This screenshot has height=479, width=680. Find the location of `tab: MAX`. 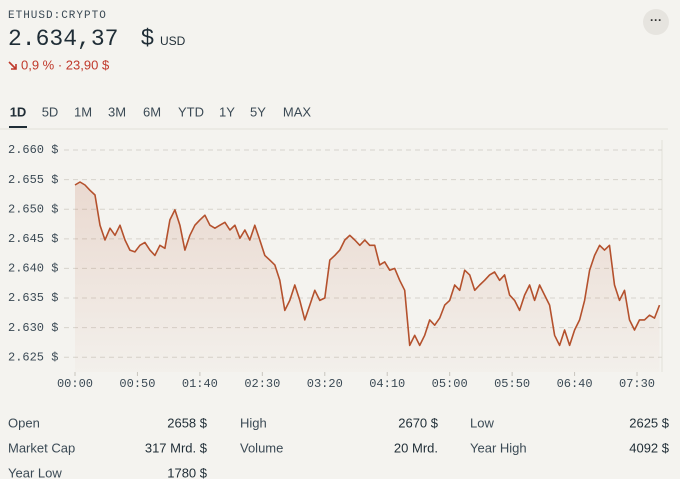

tab: MAX is located at coordinates (297, 111).